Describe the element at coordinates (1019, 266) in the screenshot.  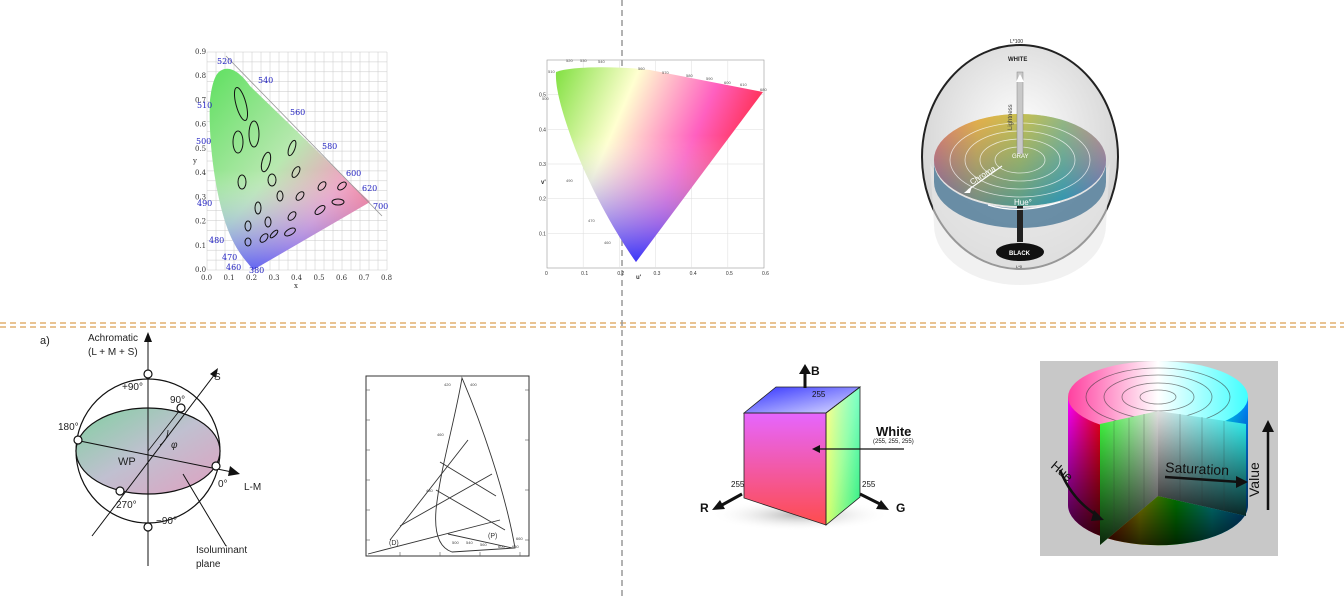
I see `lab-bottom-label: L*0` at that location.